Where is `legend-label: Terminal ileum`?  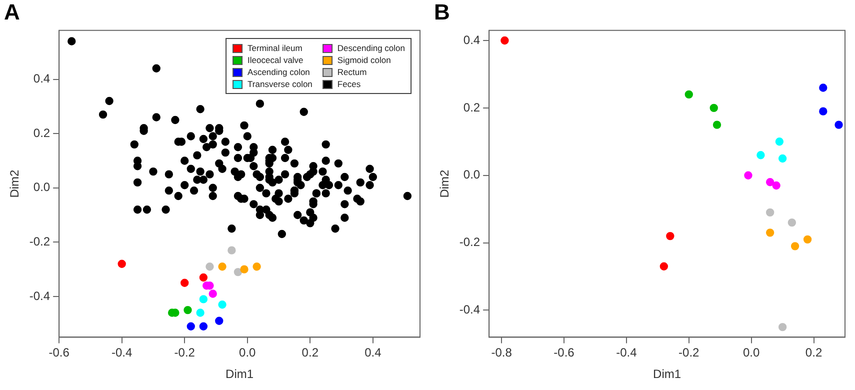
legend-label: Terminal ileum is located at coordinates (275, 48).